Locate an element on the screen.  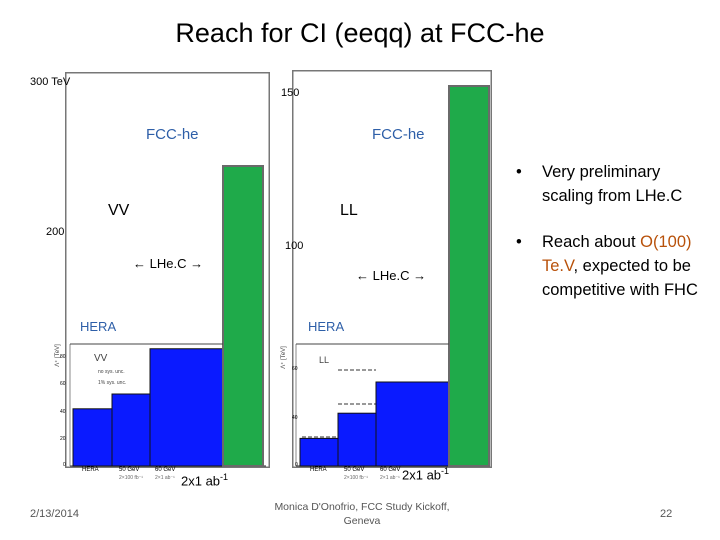
ll-bar-hera is located at coordinates (319, 452).